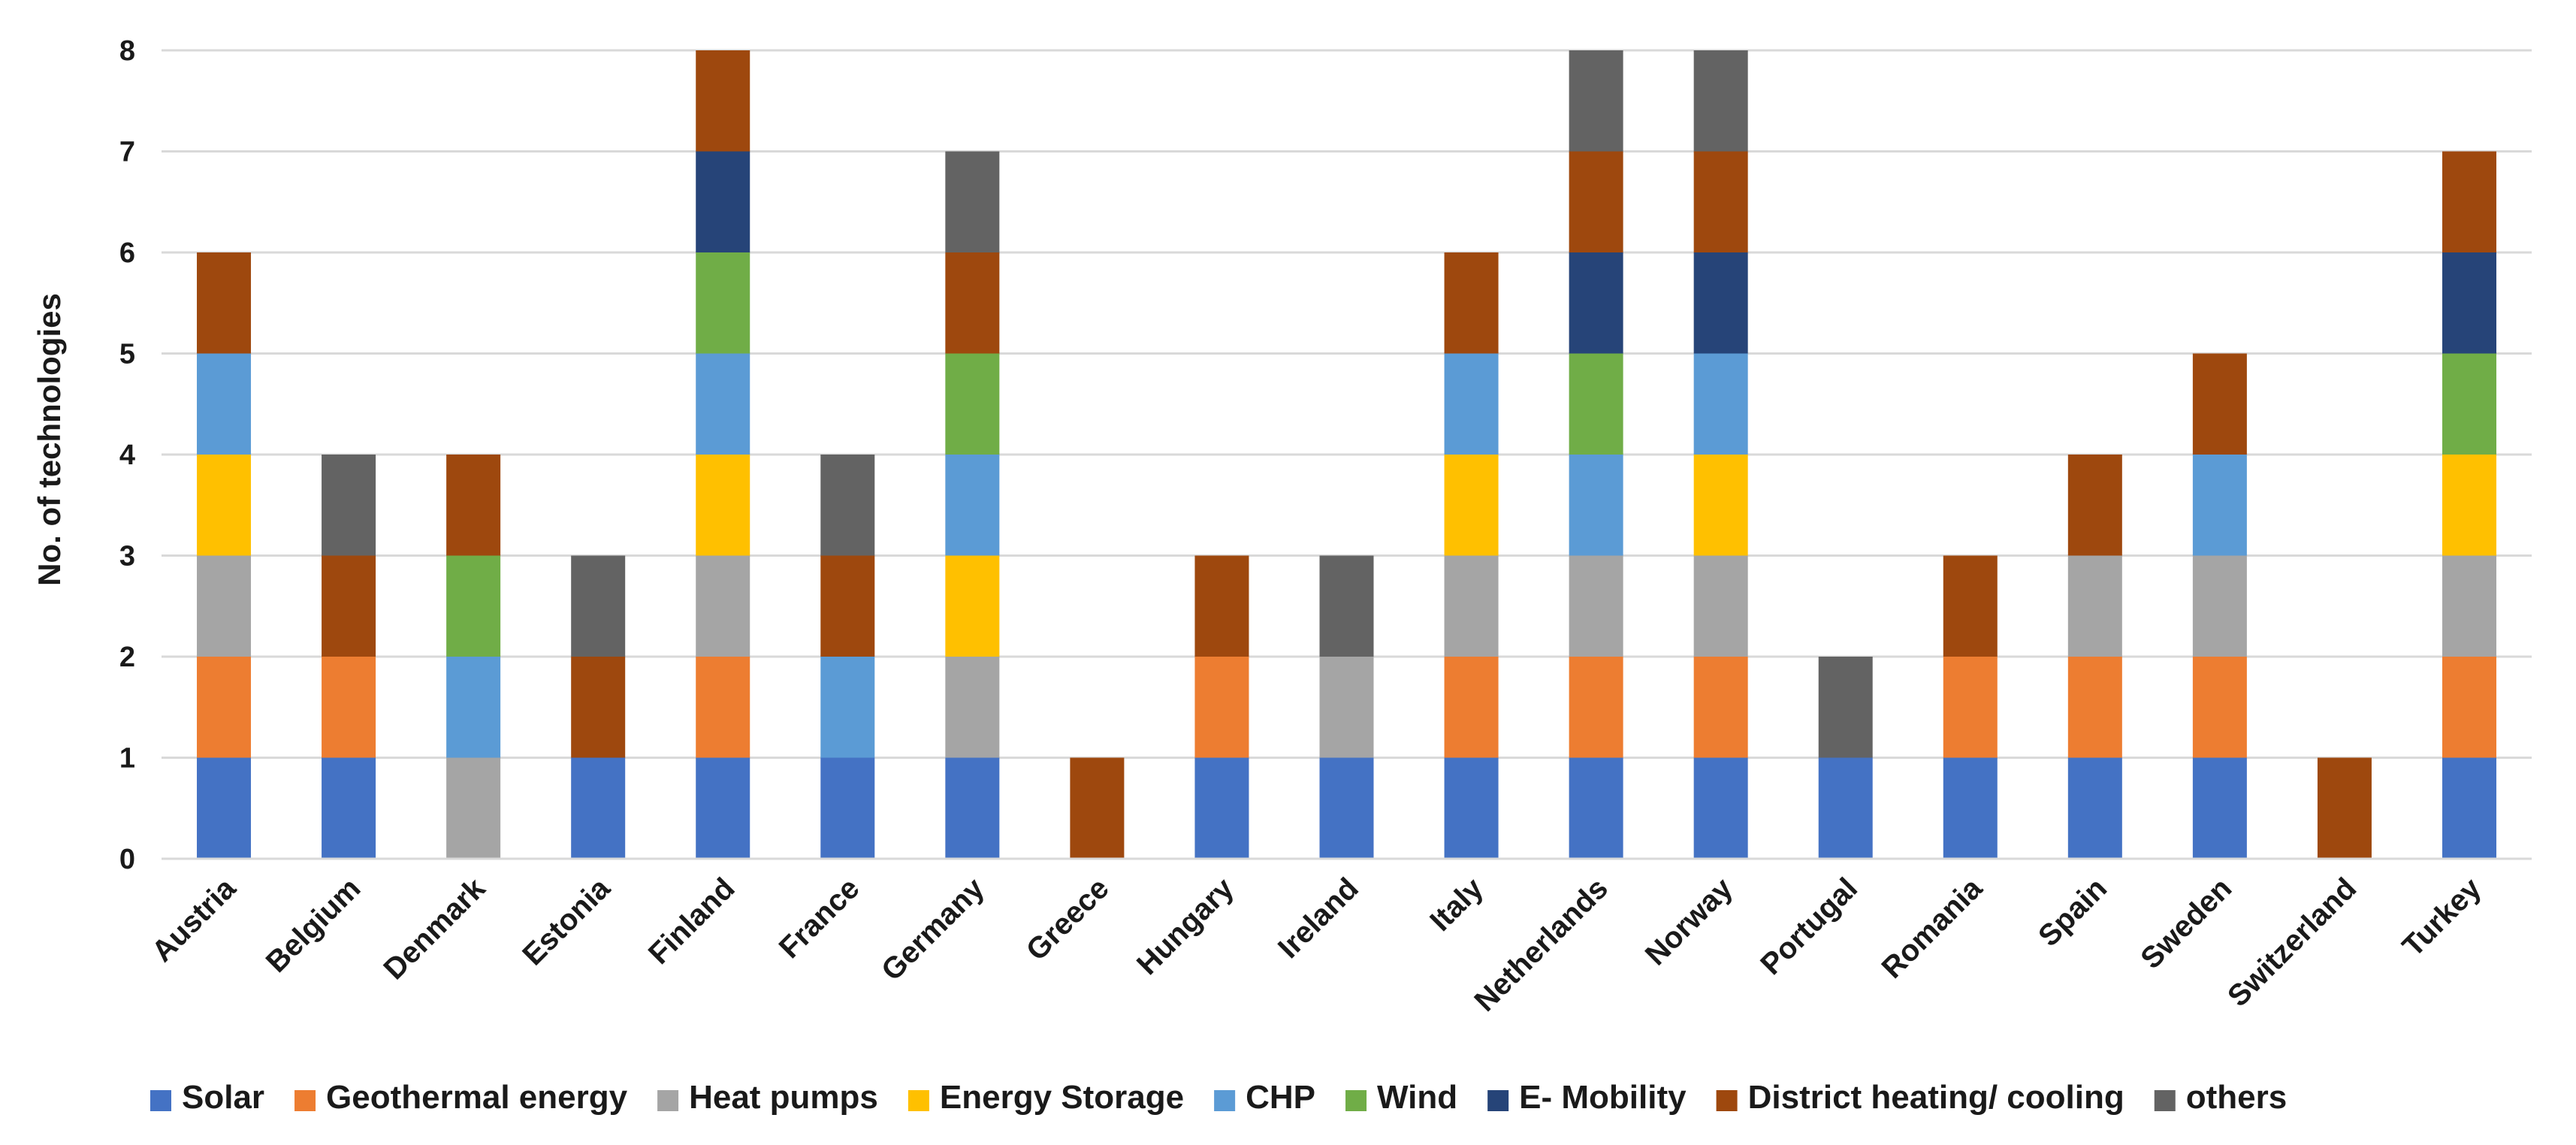 The height and width of the screenshot is (1145, 2576). Describe the element at coordinates (1280, 1098) in the screenshot. I see `legend-label: CHP` at that location.